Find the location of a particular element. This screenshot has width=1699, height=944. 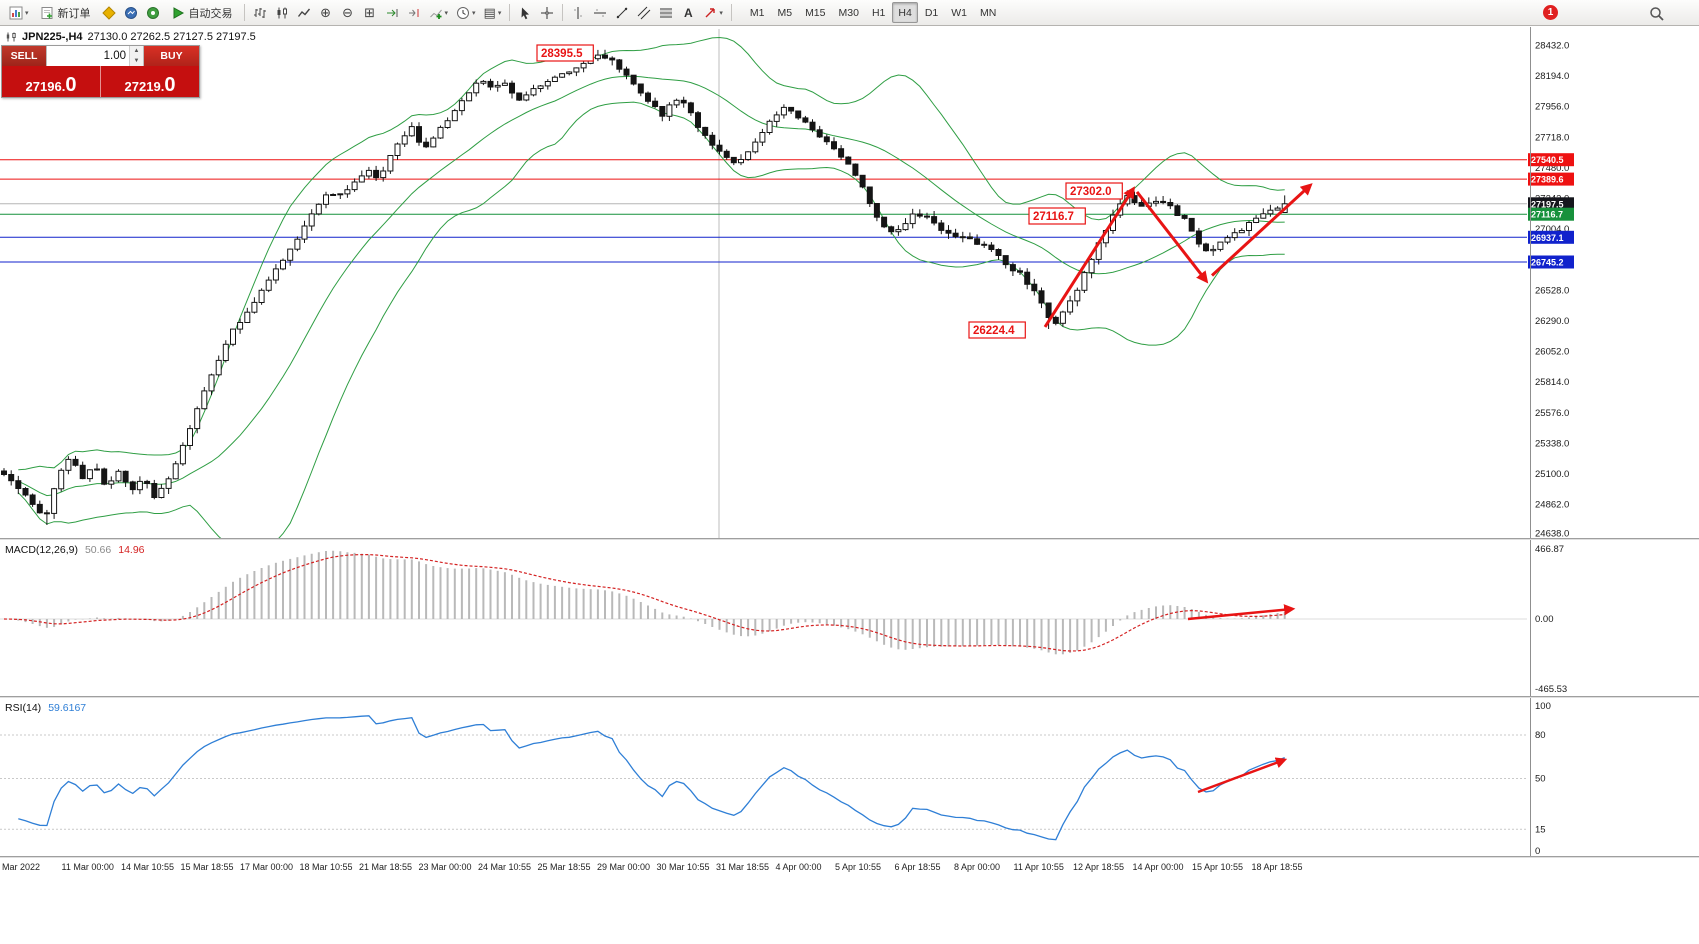

trend-arrow is located at coordinates (1089, 257).